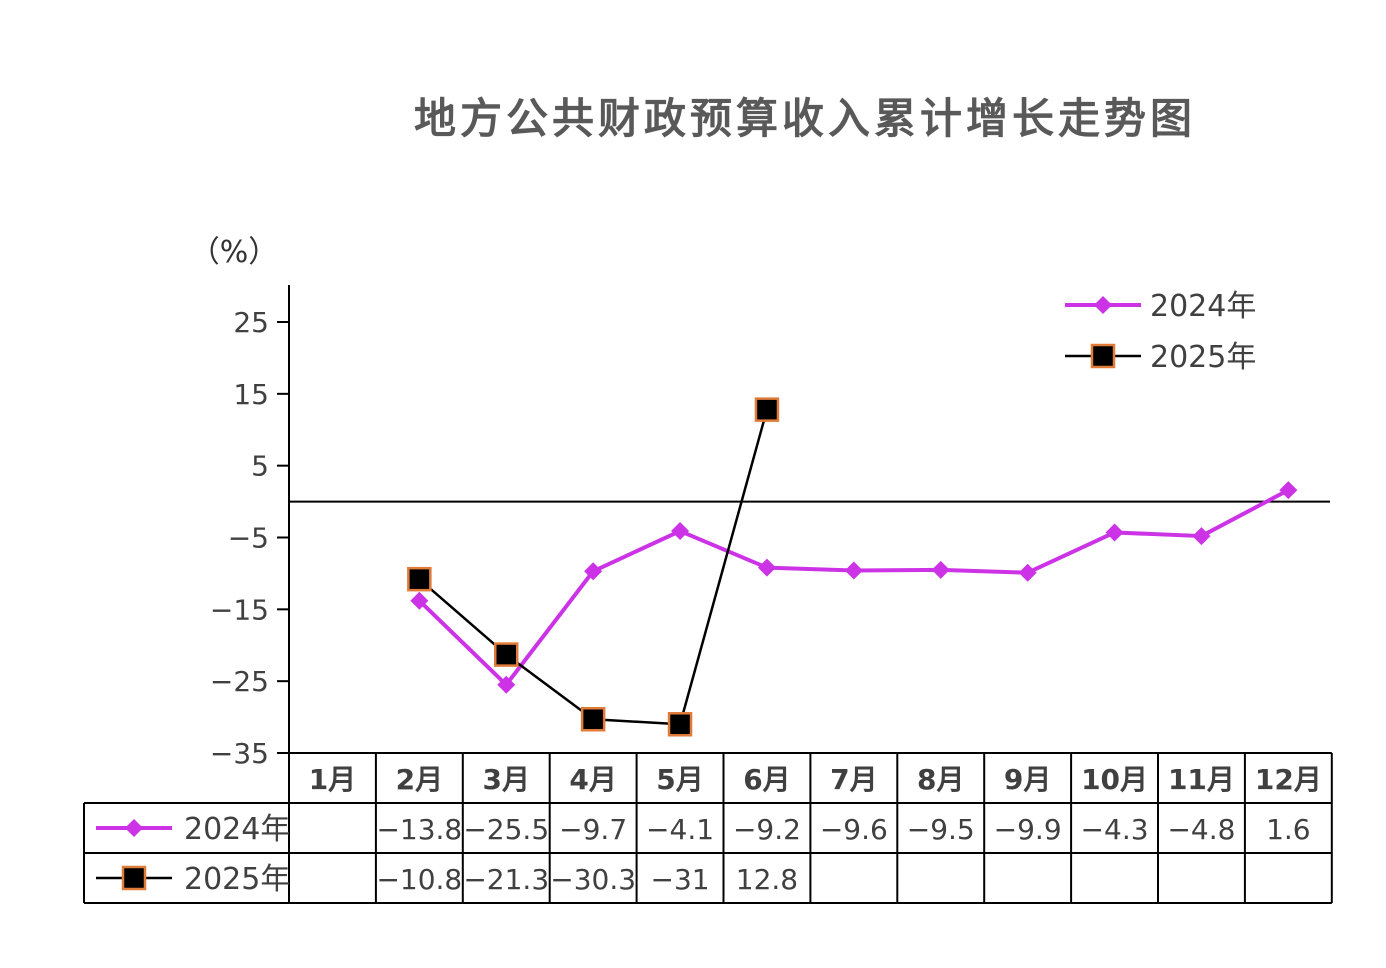 The width and height of the screenshot is (1386, 968). Describe the element at coordinates (1288, 779) in the screenshot. I see `category-label: 12月` at that location.